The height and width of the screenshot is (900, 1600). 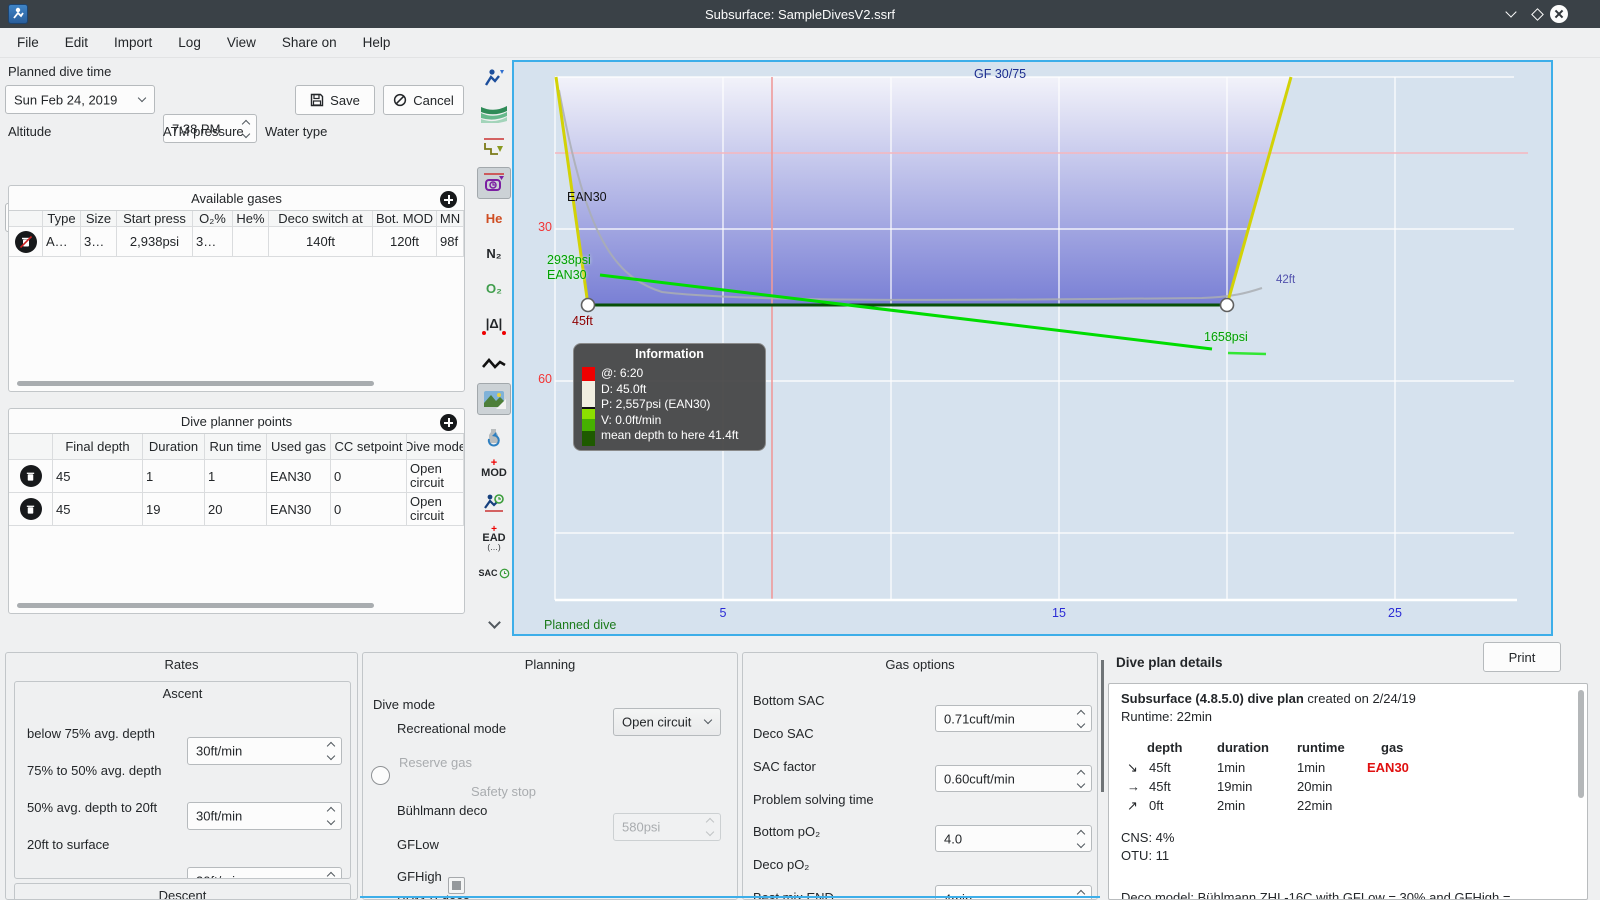 What do you see at coordinates (80, 99) in the screenshot?
I see `dive-date-combobox: Sun Feb 24, 2019` at bounding box center [80, 99].